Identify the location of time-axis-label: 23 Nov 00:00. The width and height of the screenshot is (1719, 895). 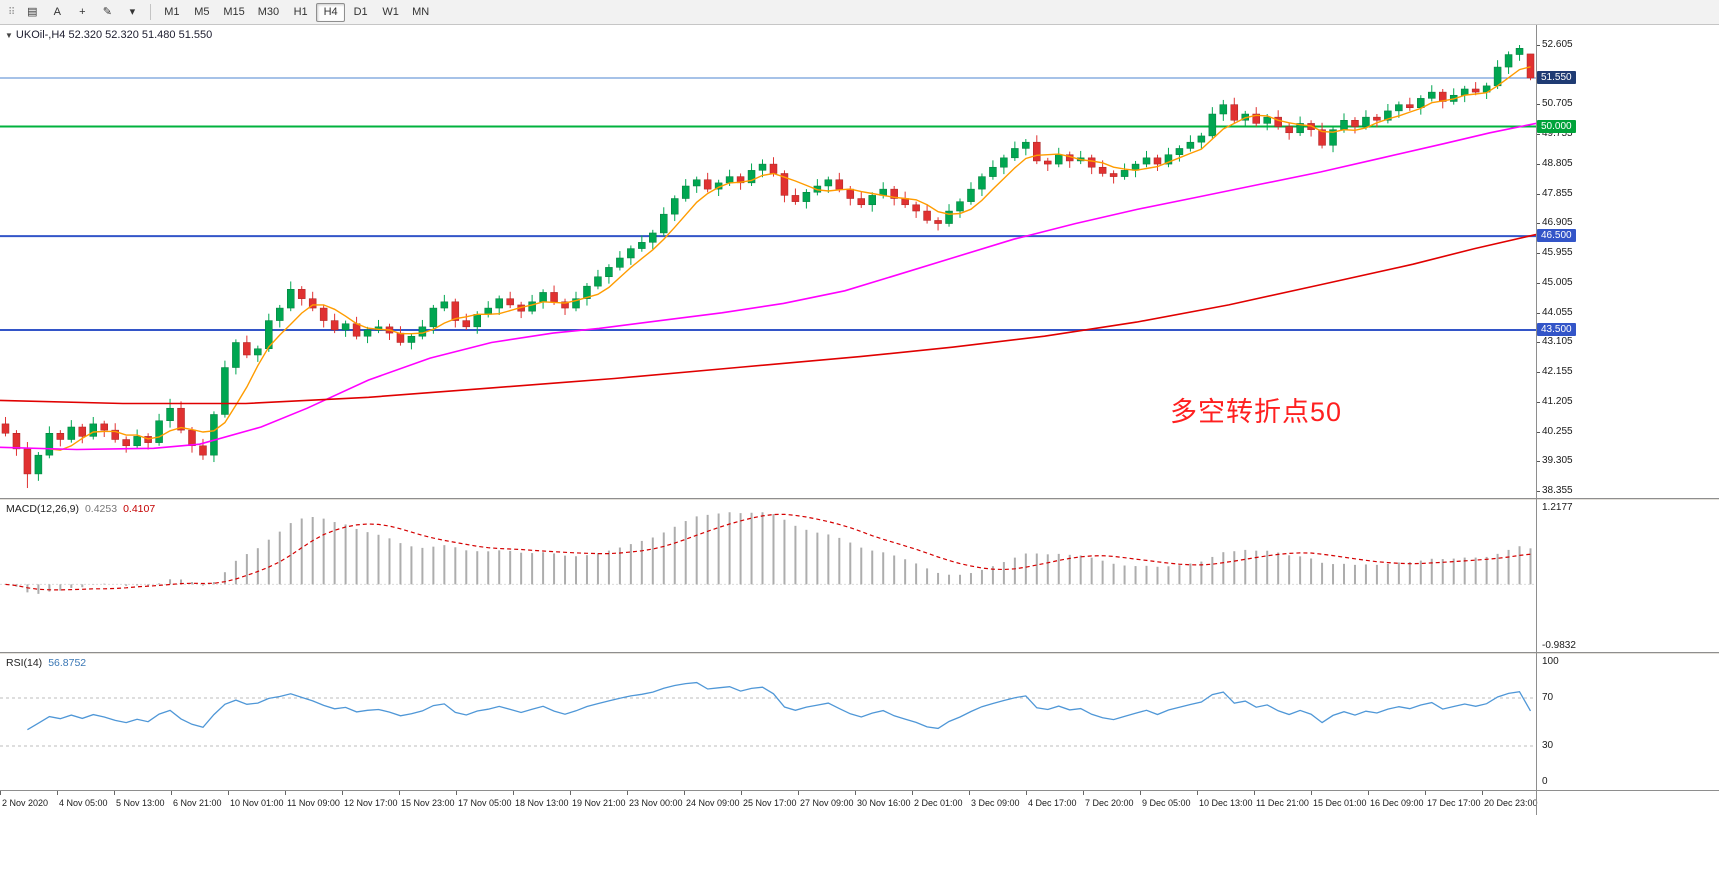
(656, 803).